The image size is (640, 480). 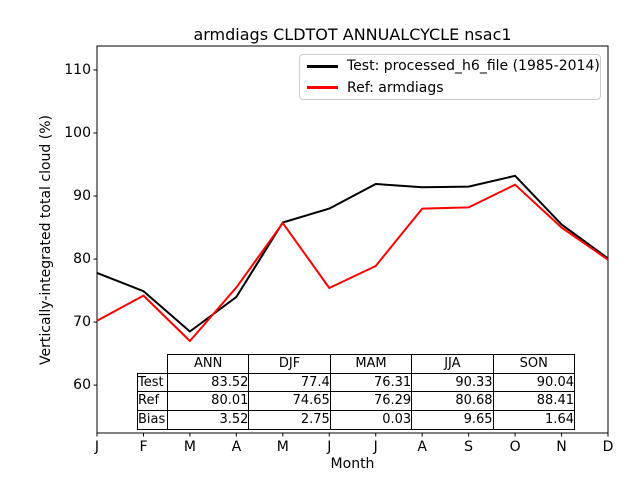 What do you see at coordinates (608, 447) in the screenshot?
I see `x-tick-label: D` at bounding box center [608, 447].